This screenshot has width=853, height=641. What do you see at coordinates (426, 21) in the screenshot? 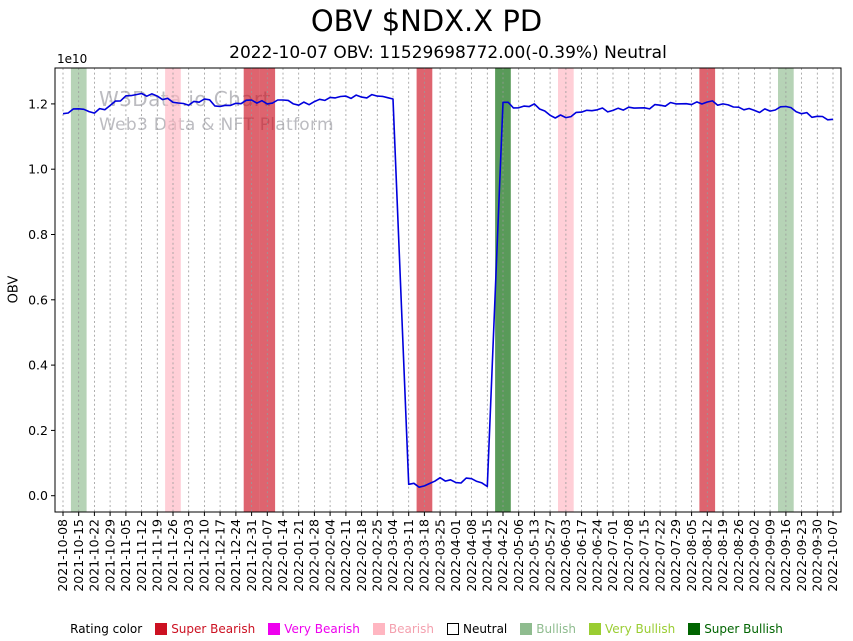
I see `chart-title: OBV $NDX.X PD` at bounding box center [426, 21].